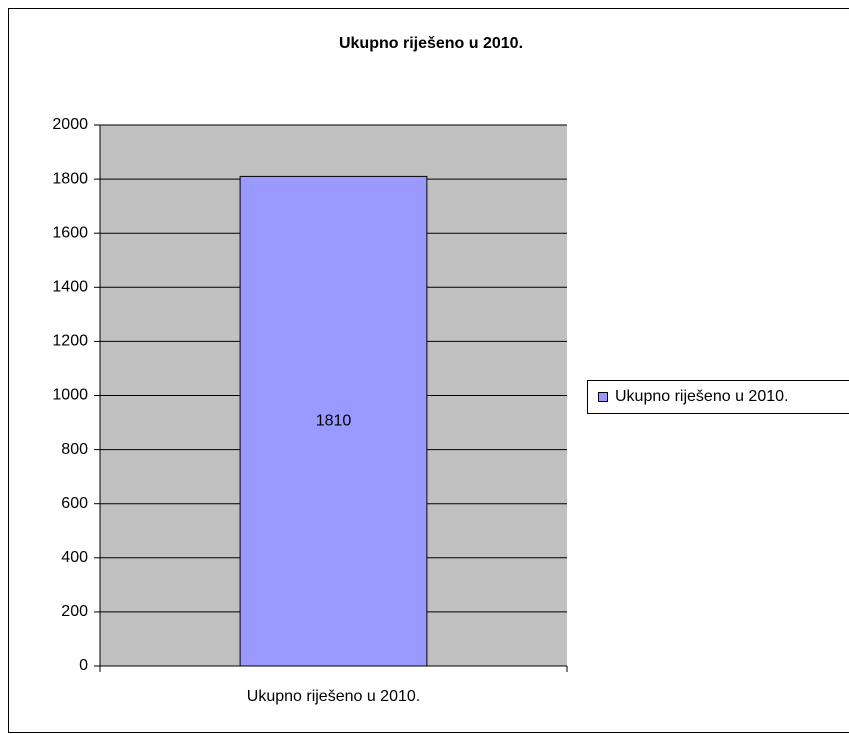 The image size is (849, 734). I want to click on y-tick-label: 2000, so click(70, 124).